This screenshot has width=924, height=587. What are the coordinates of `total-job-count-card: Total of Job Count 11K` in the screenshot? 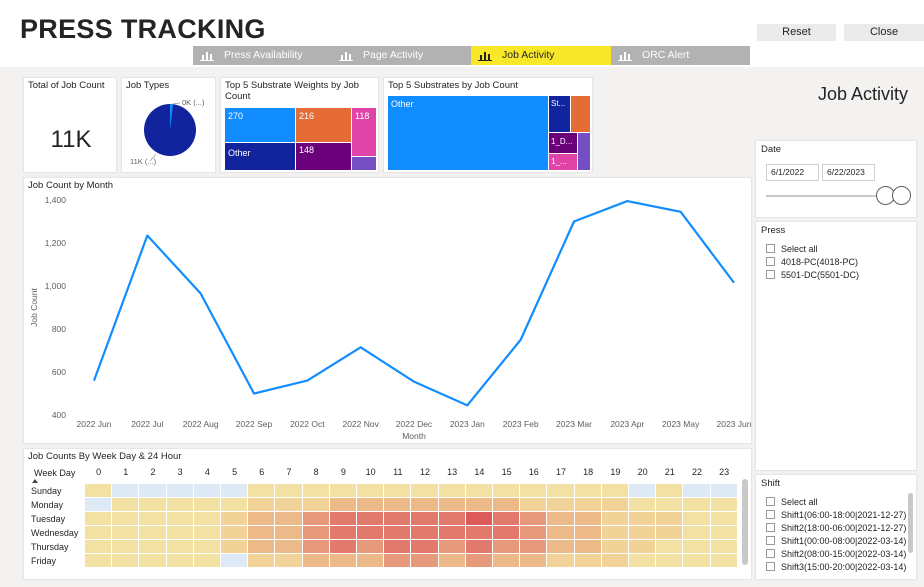 It's located at (70, 125).